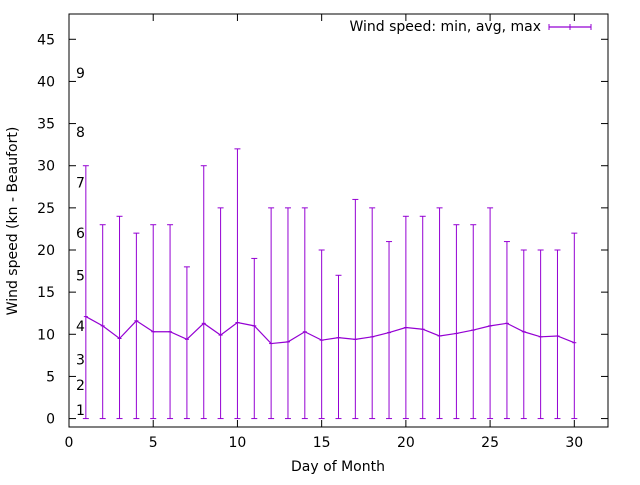  Describe the element at coordinates (69, 443) in the screenshot. I see `x-tick-label: 0` at that location.